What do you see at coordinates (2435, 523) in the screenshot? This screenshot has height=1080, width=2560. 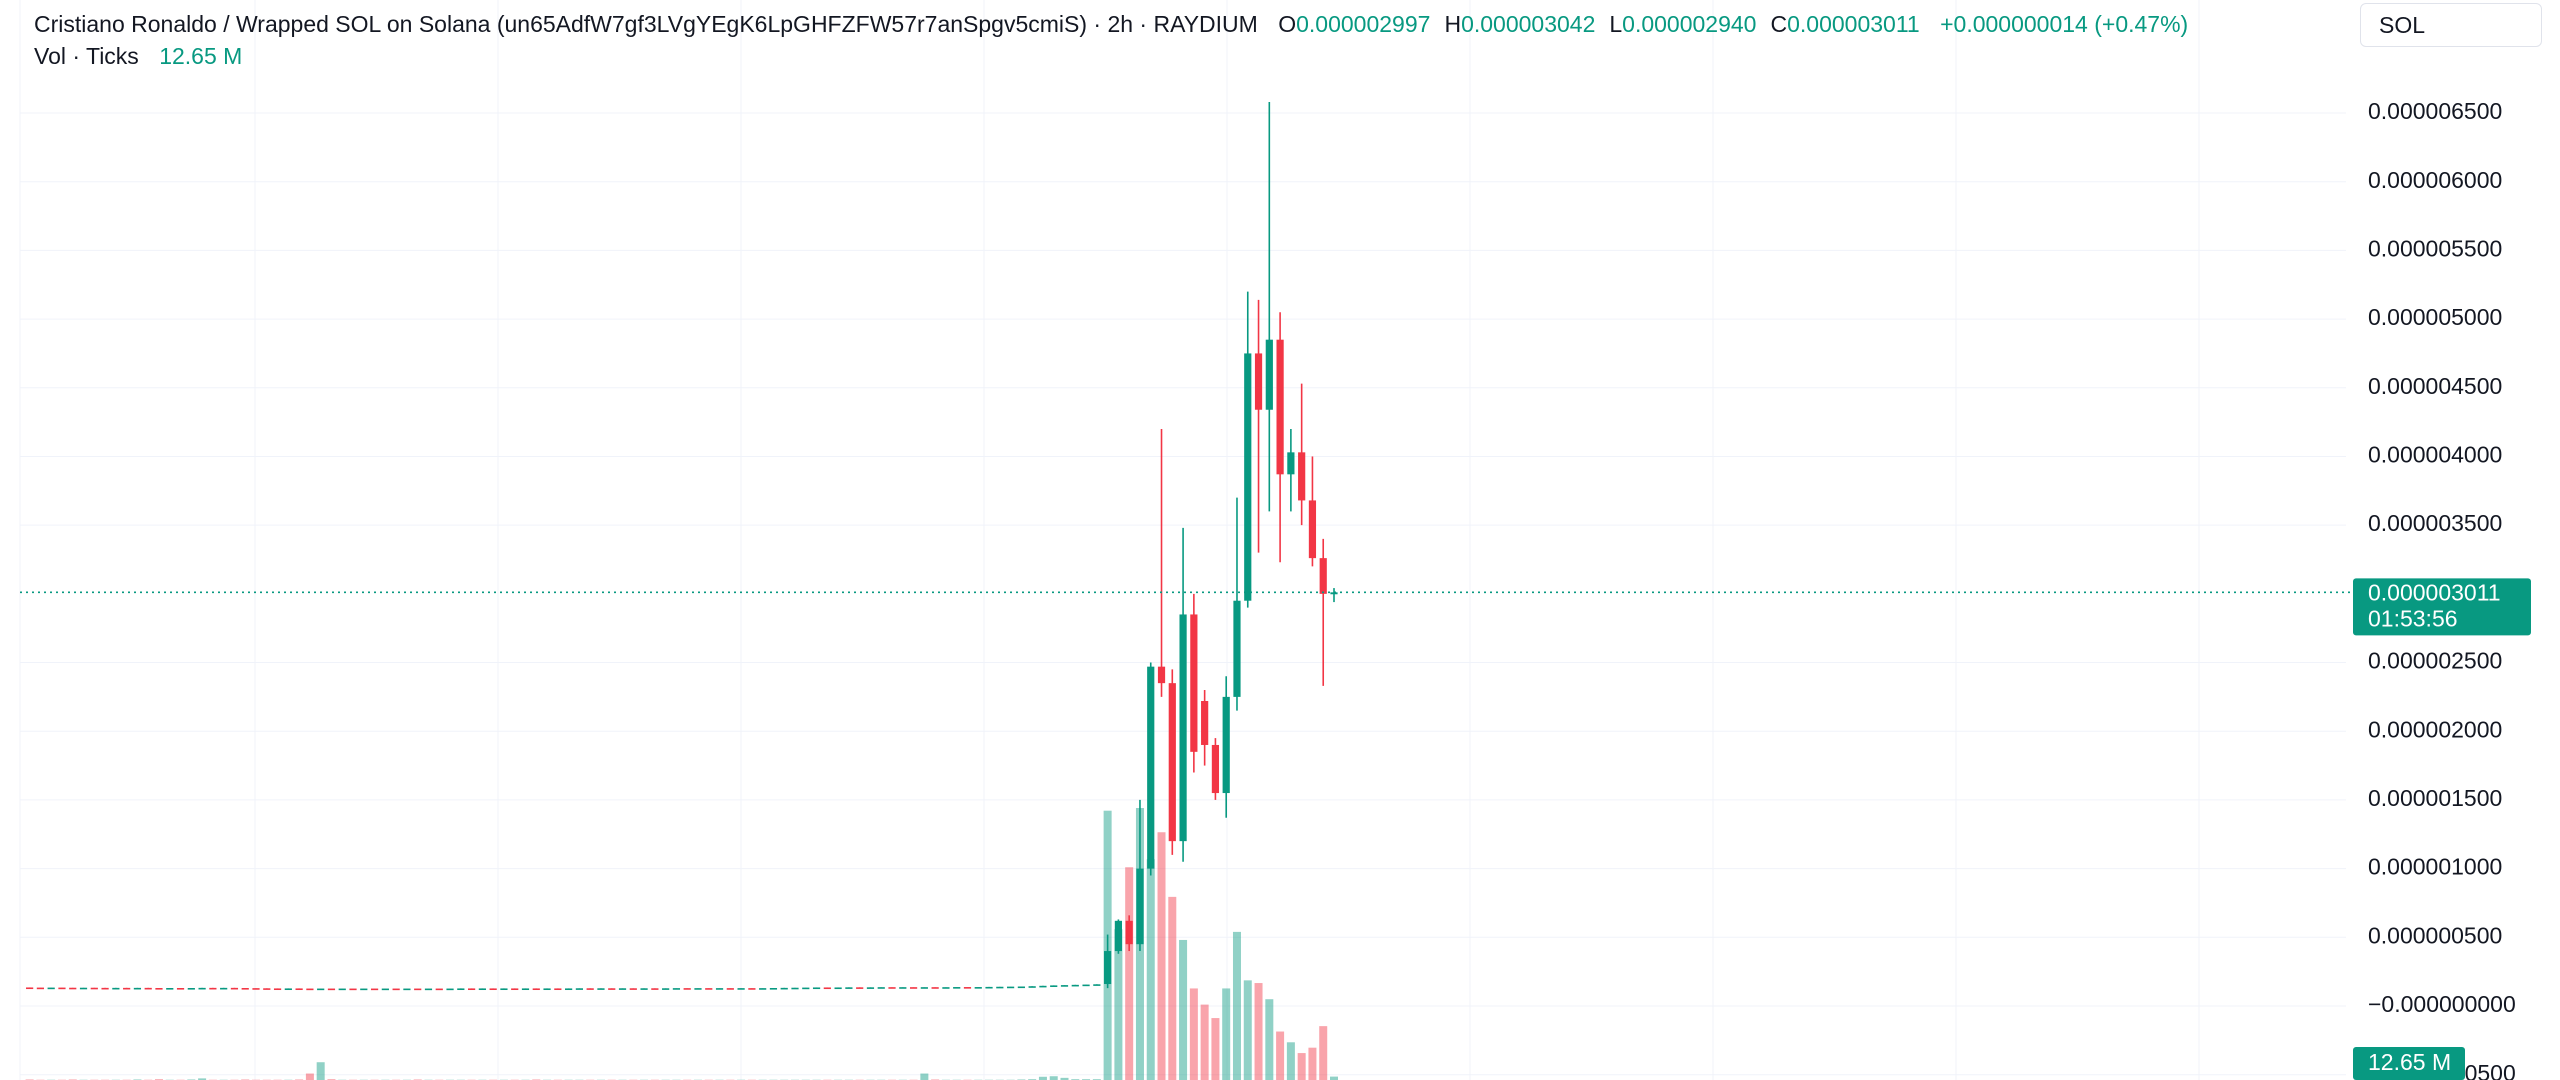 I see `y-tick-label: 0.000003500` at bounding box center [2435, 523].